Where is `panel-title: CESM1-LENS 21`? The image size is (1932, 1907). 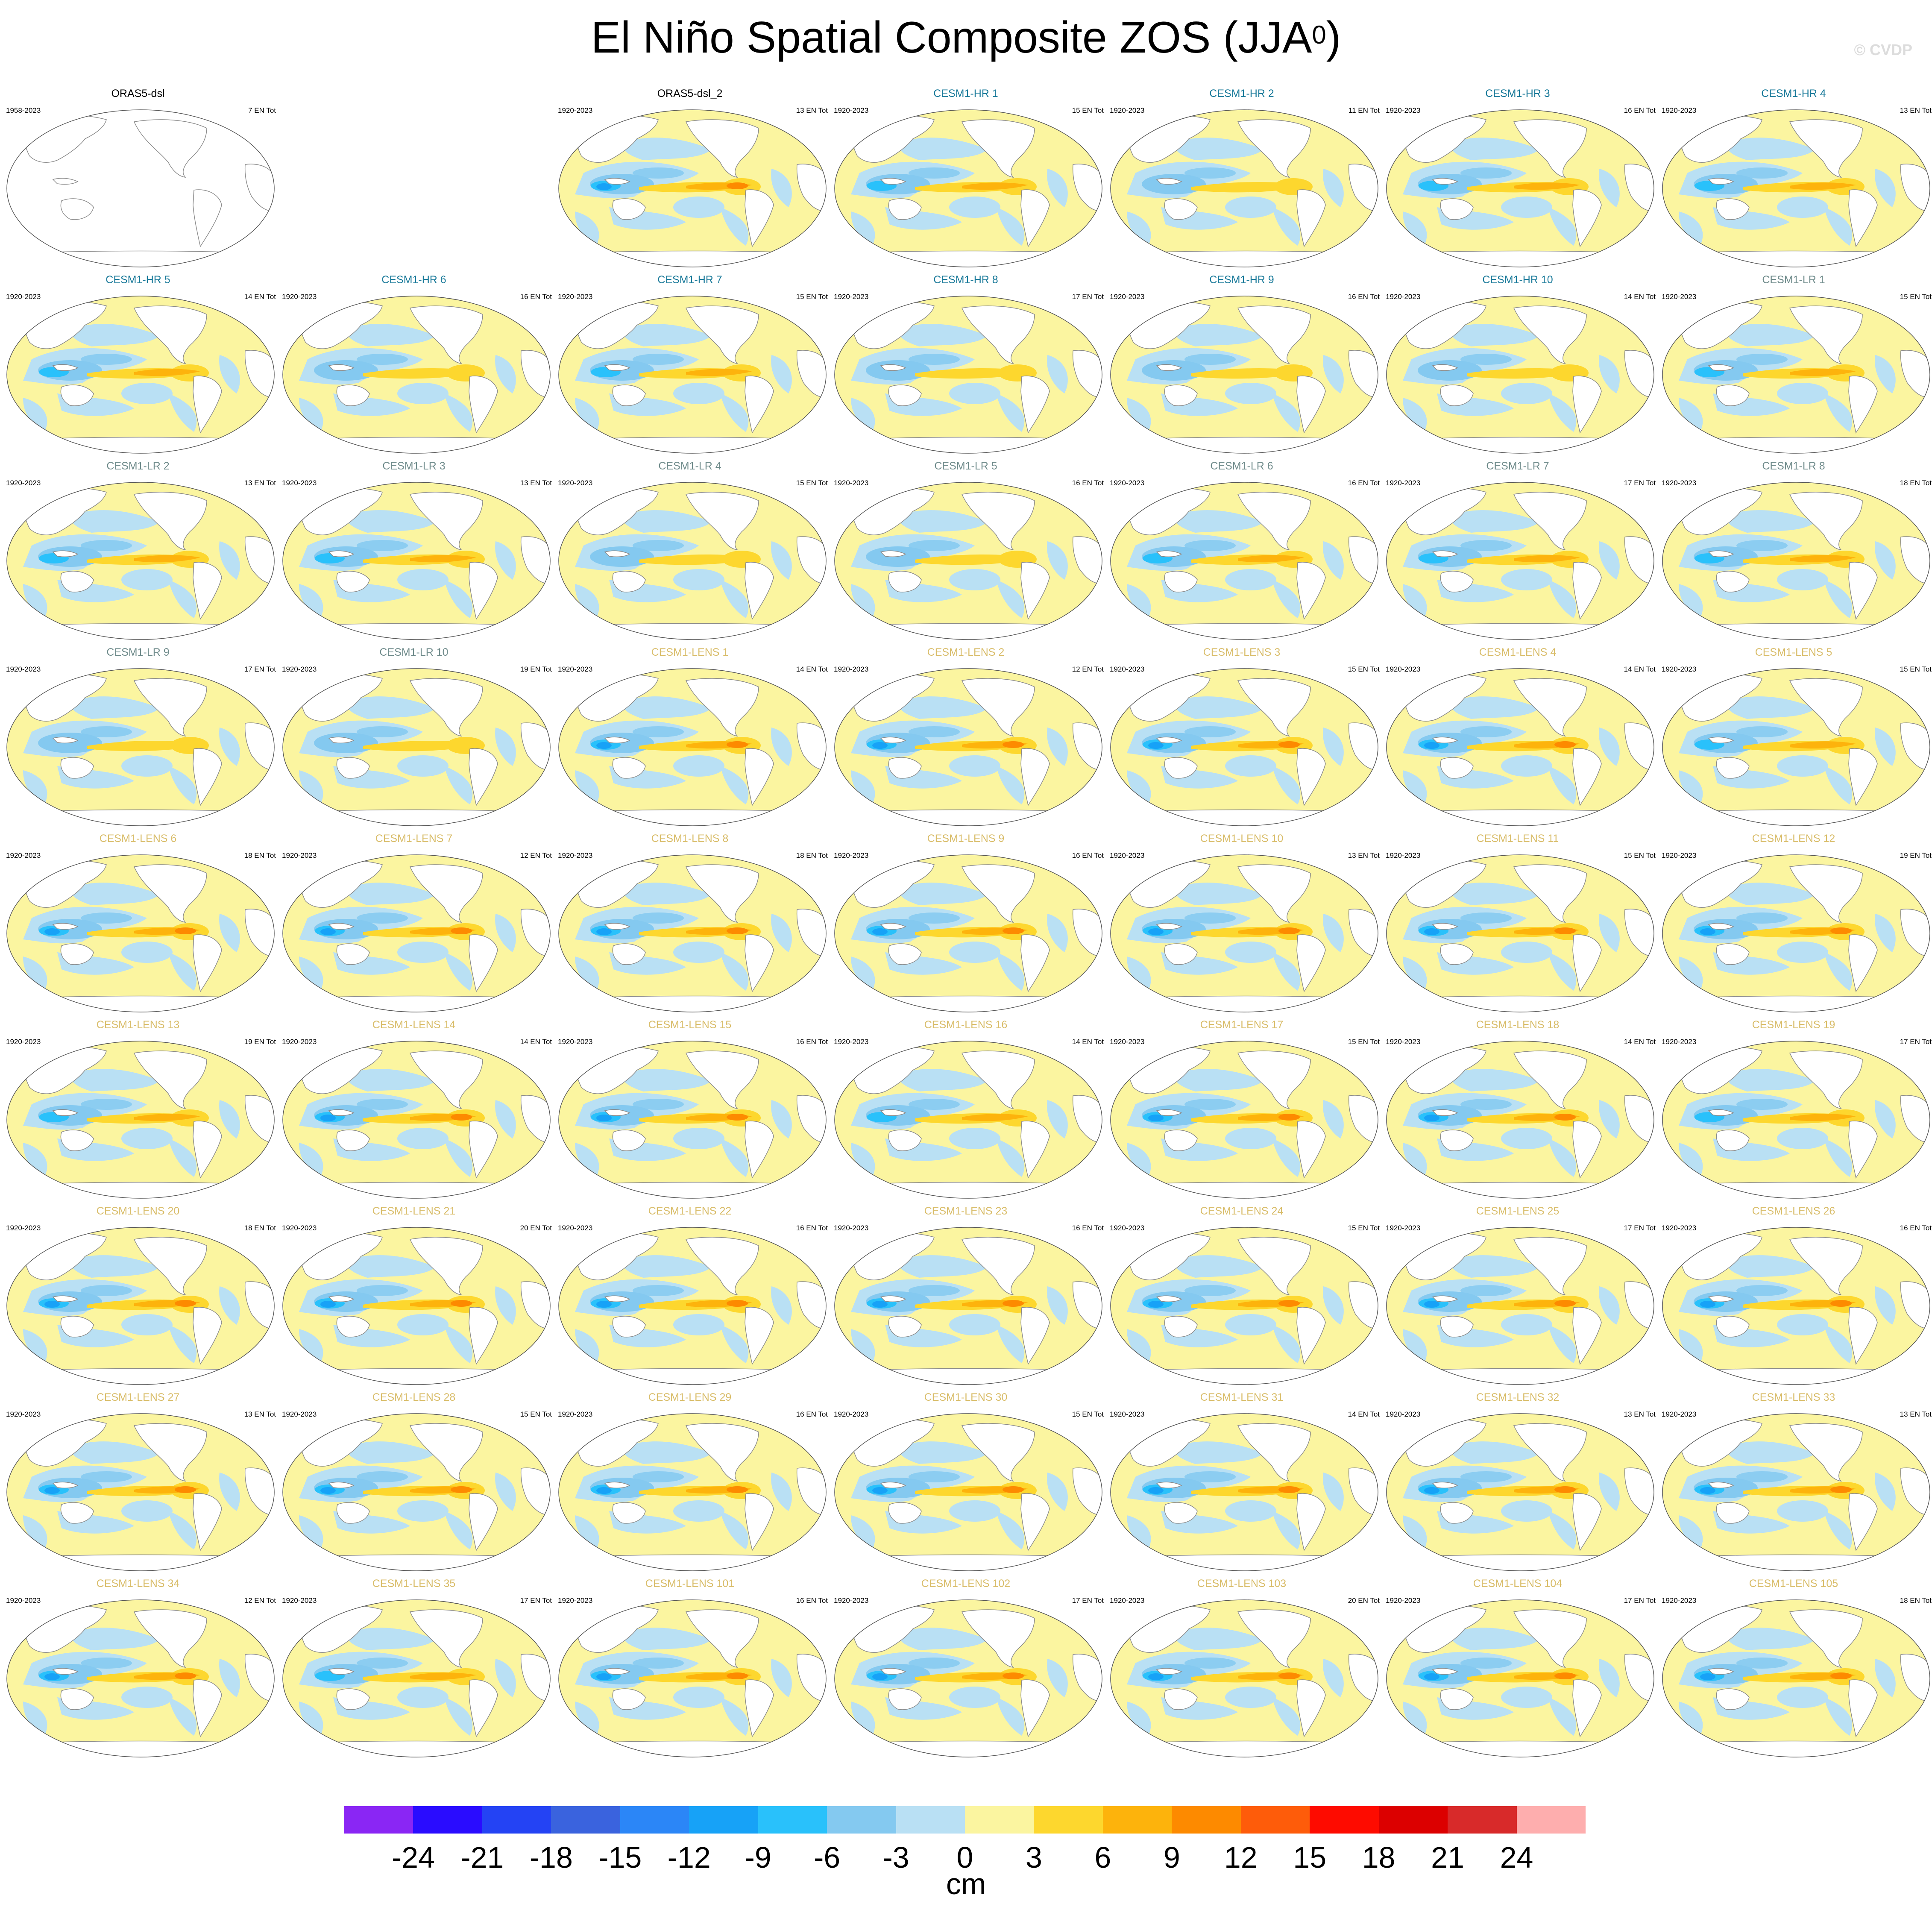
panel-title: CESM1-LENS 21 is located at coordinates (414, 1211).